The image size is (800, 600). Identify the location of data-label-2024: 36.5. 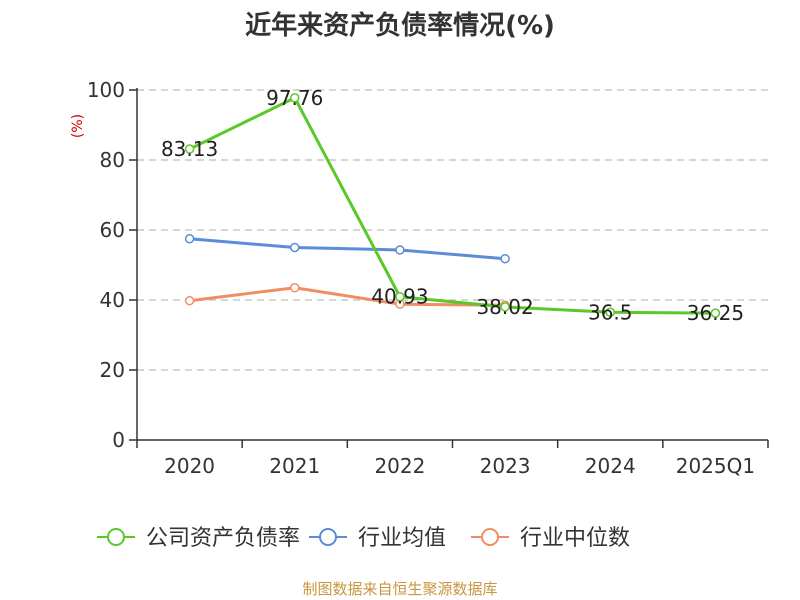
(610, 312).